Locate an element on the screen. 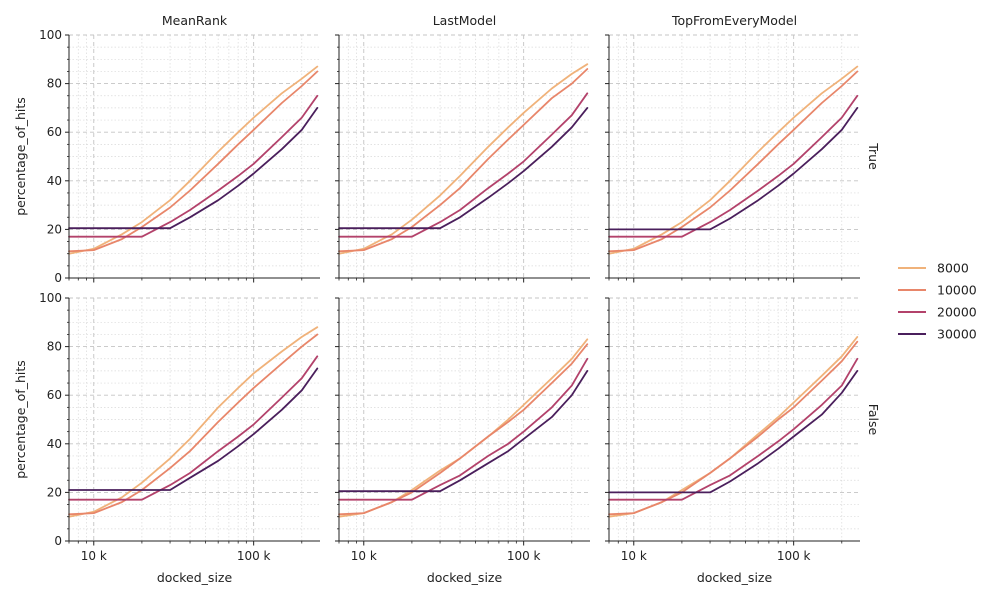 The height and width of the screenshot is (600, 993). legend-item-20000: 20000 is located at coordinates (937, 312).